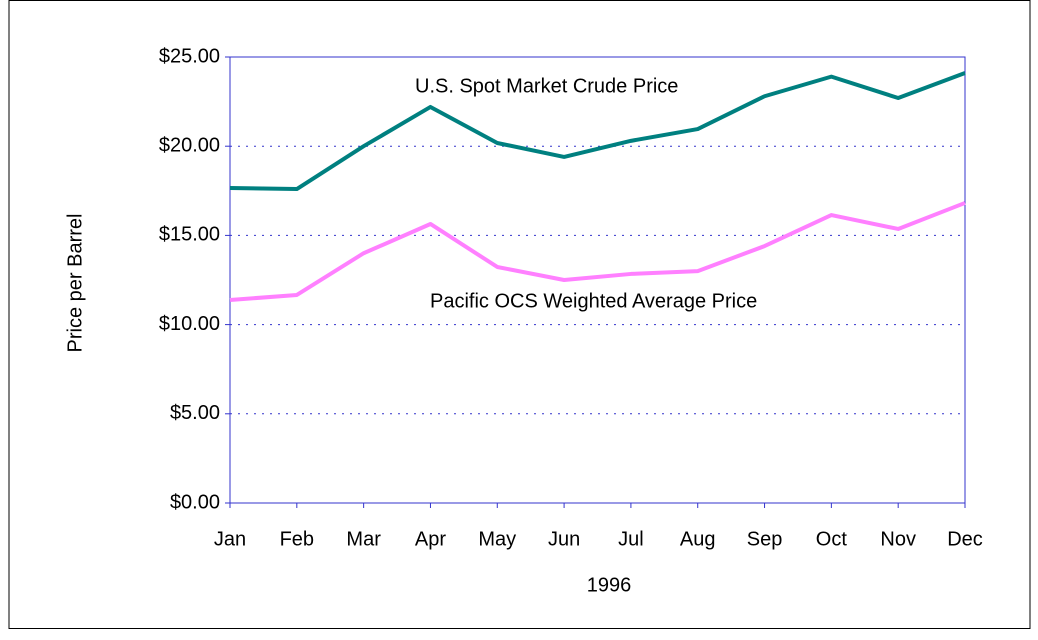 Image resolution: width=1038 pixels, height=640 pixels. Describe the element at coordinates (631, 539) in the screenshot. I see `x-tick-label: Jul` at that location.